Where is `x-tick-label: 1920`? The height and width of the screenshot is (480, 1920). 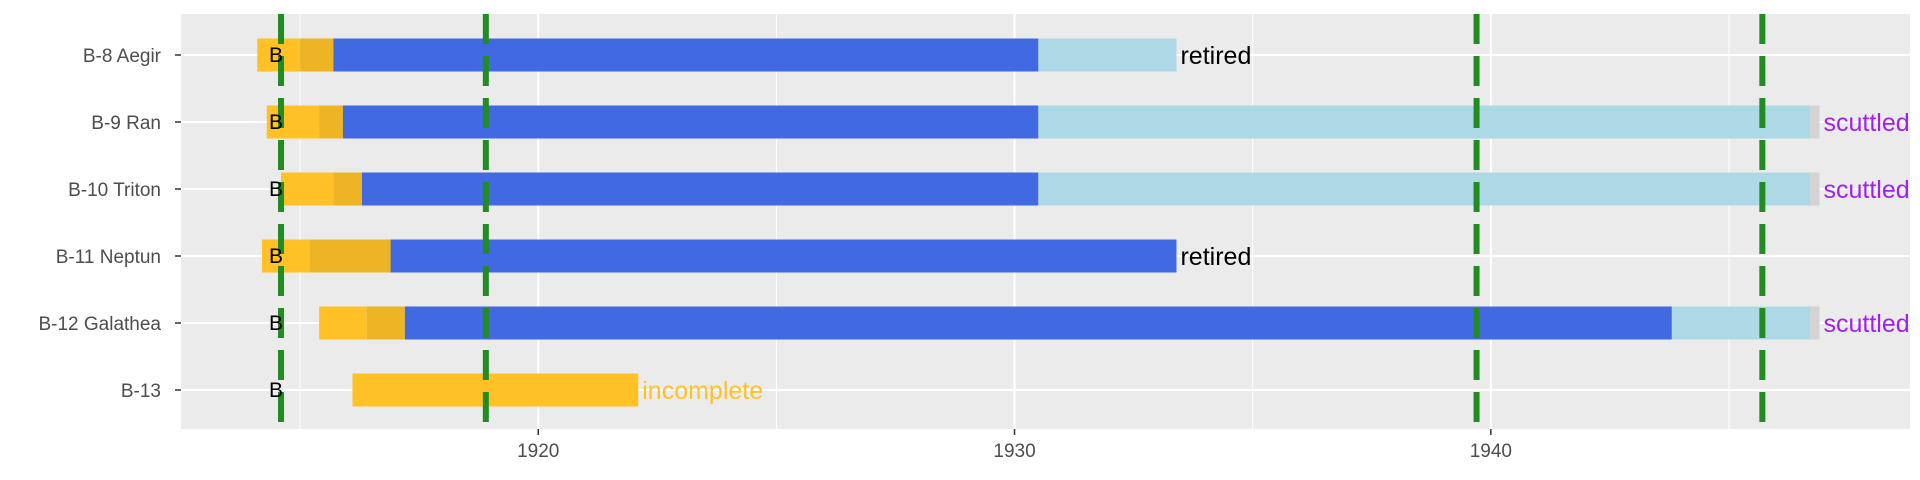 x-tick-label: 1920 is located at coordinates (538, 451).